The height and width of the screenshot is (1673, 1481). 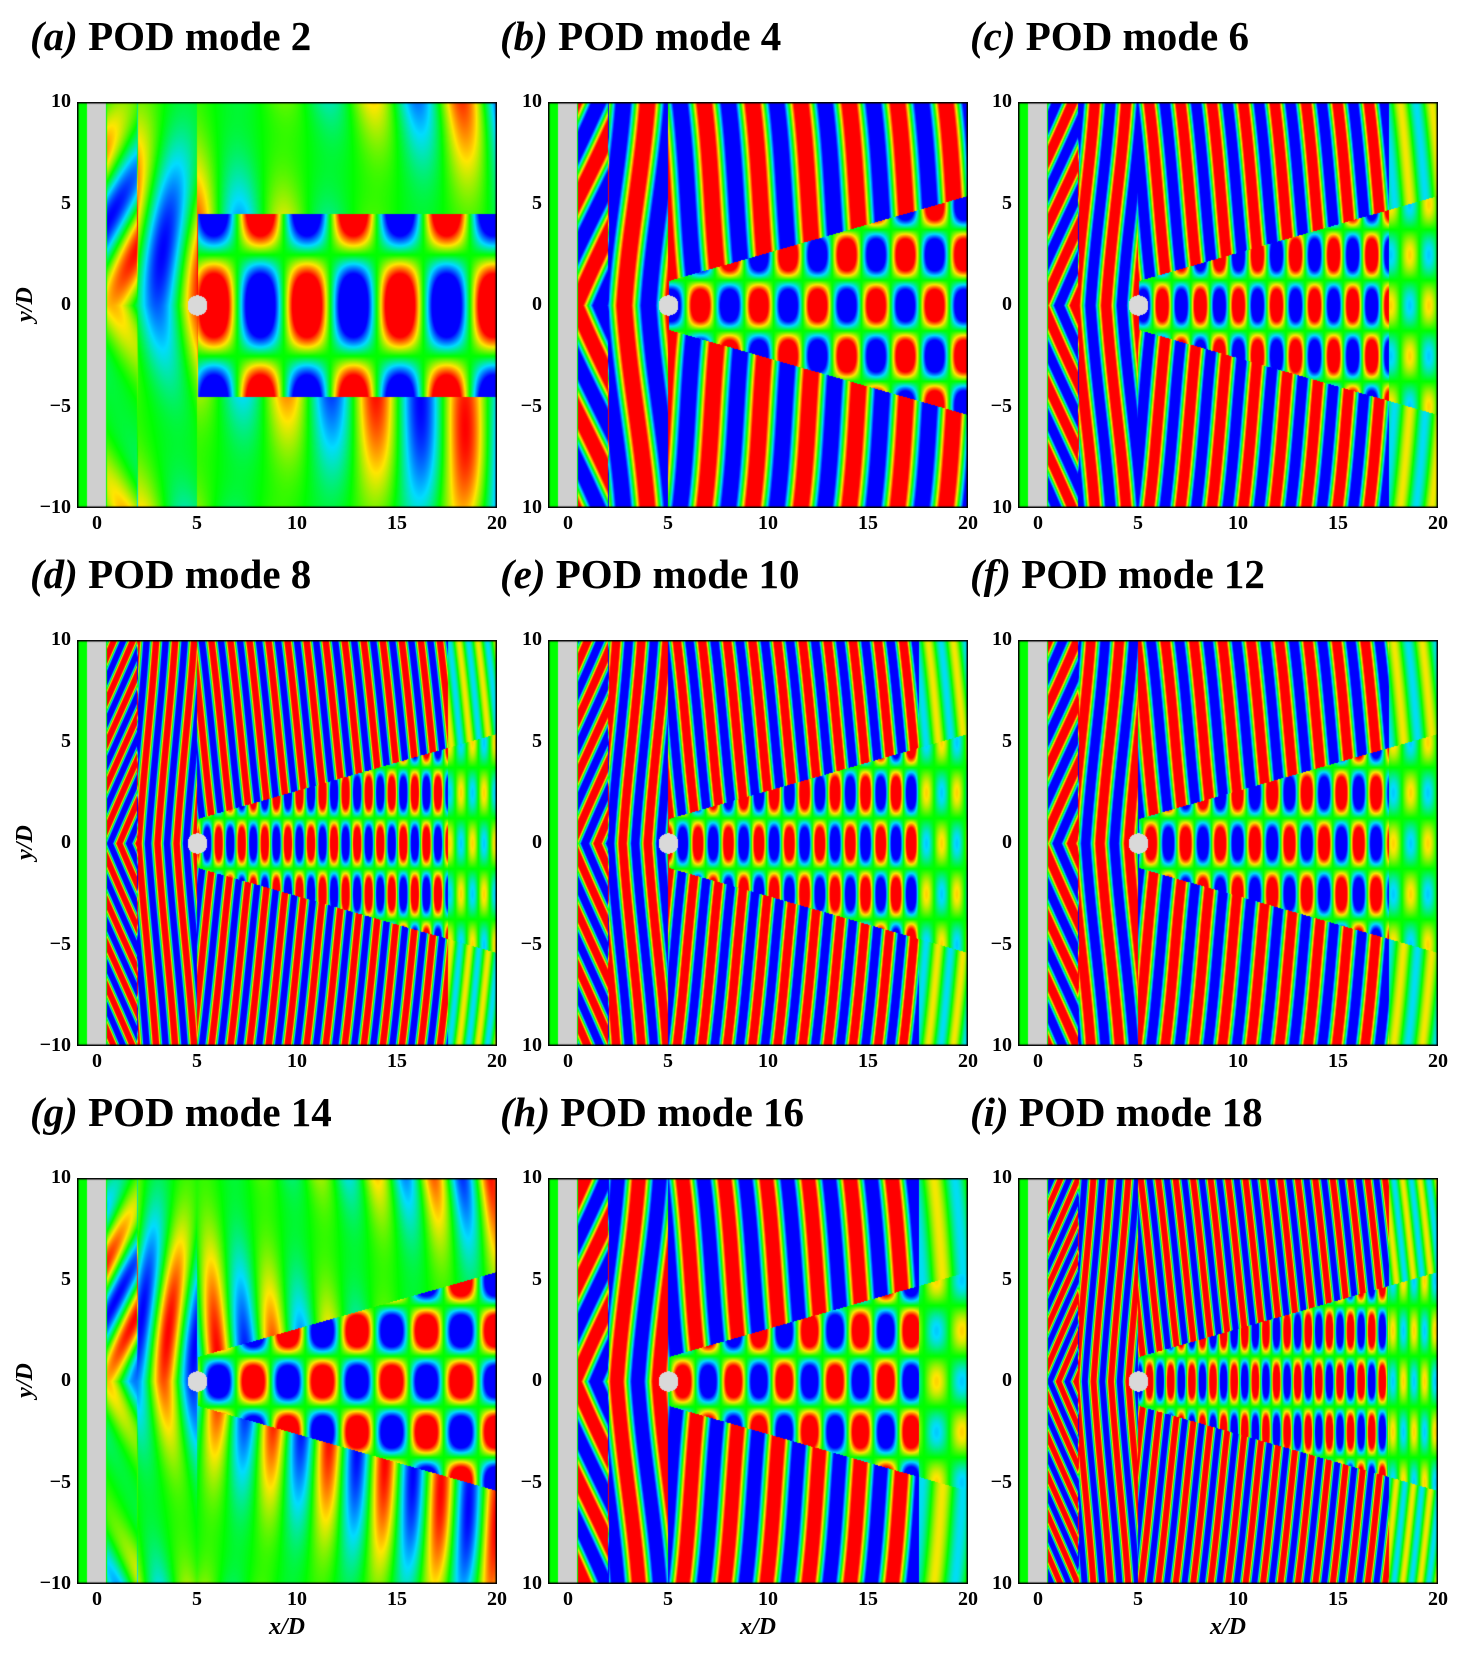 What do you see at coordinates (204, 1112) in the screenshot?
I see `panel-title-text: POD mode 14` at bounding box center [204, 1112].